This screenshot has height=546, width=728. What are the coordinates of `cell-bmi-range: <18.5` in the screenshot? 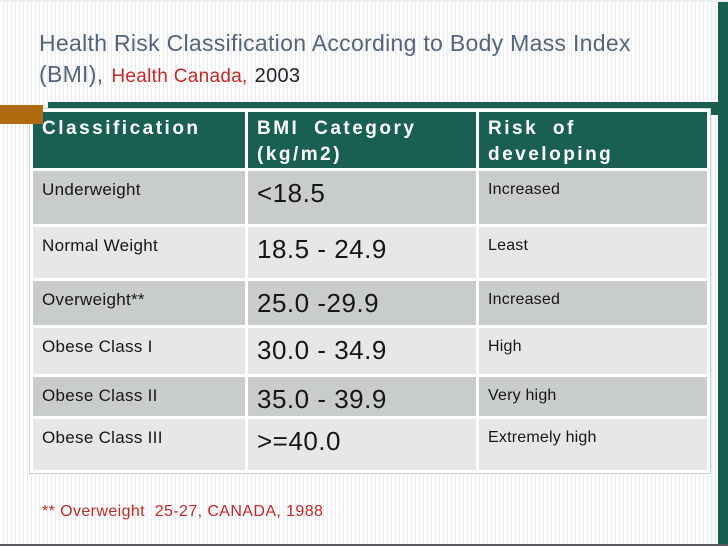 It's located at (362, 197).